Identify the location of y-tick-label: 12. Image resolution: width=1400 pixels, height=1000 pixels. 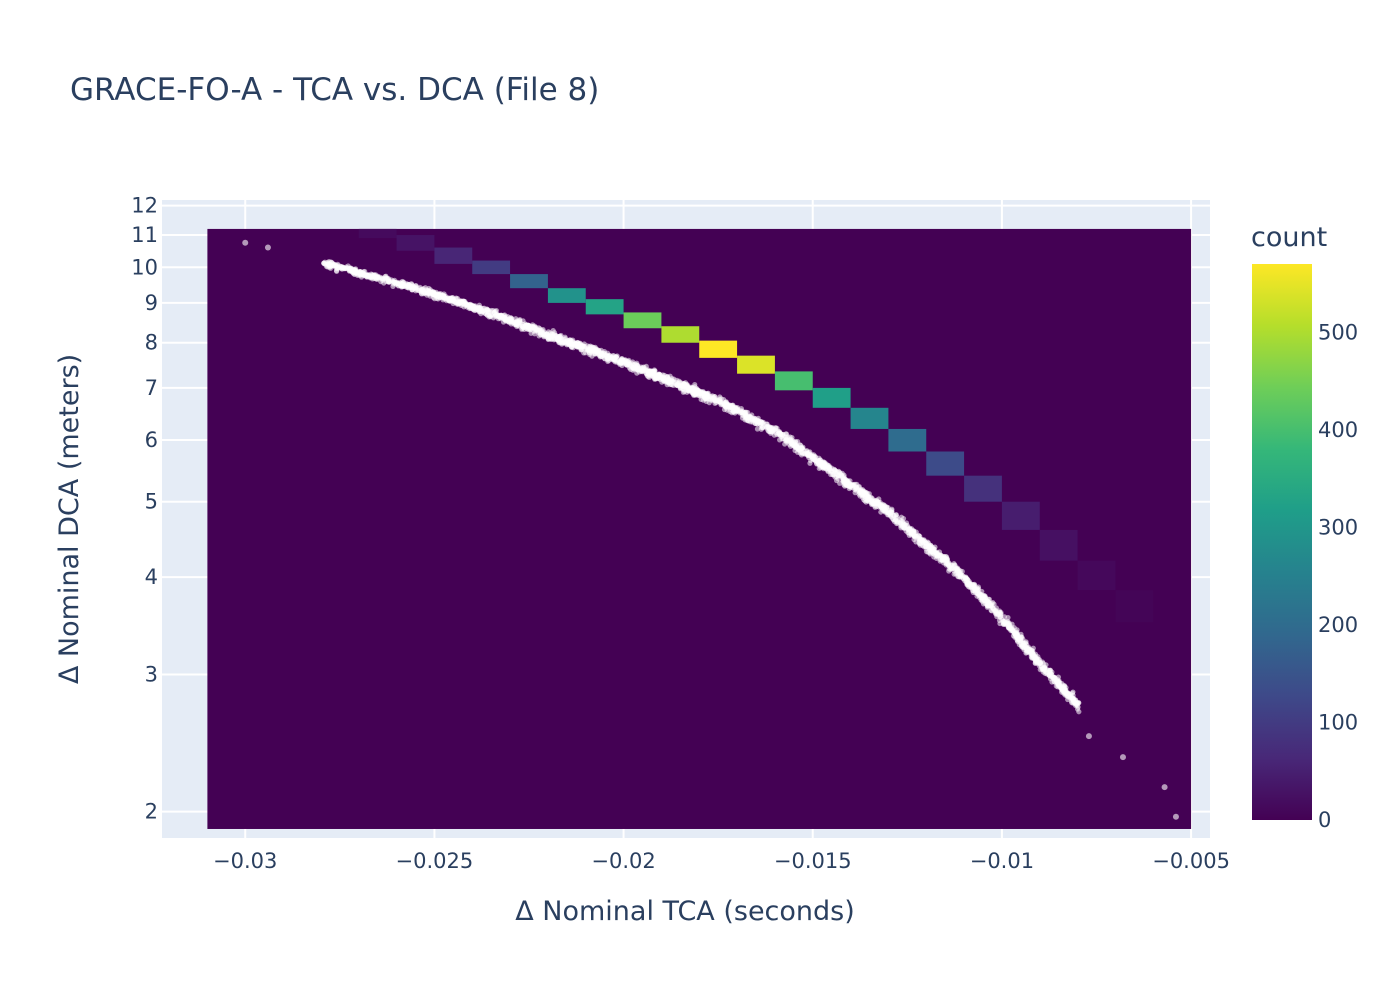
(144, 206).